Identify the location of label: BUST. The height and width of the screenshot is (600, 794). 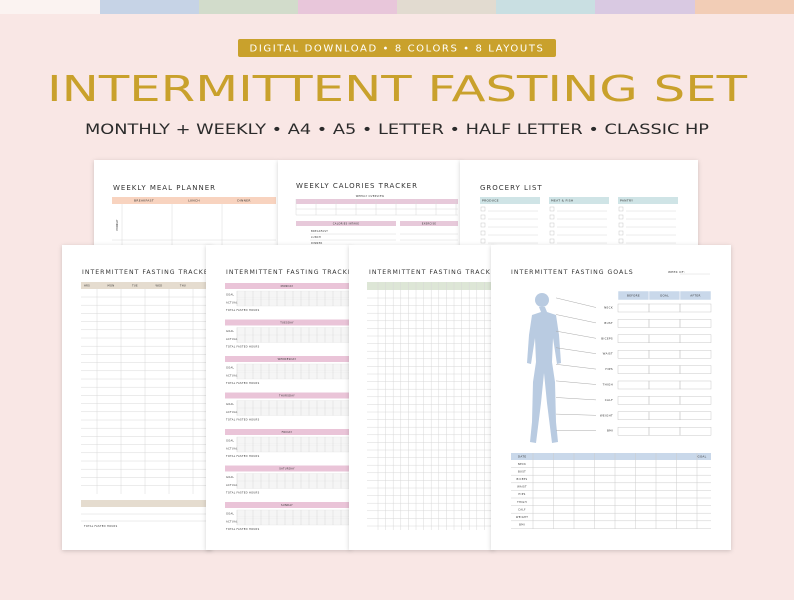
(608, 323).